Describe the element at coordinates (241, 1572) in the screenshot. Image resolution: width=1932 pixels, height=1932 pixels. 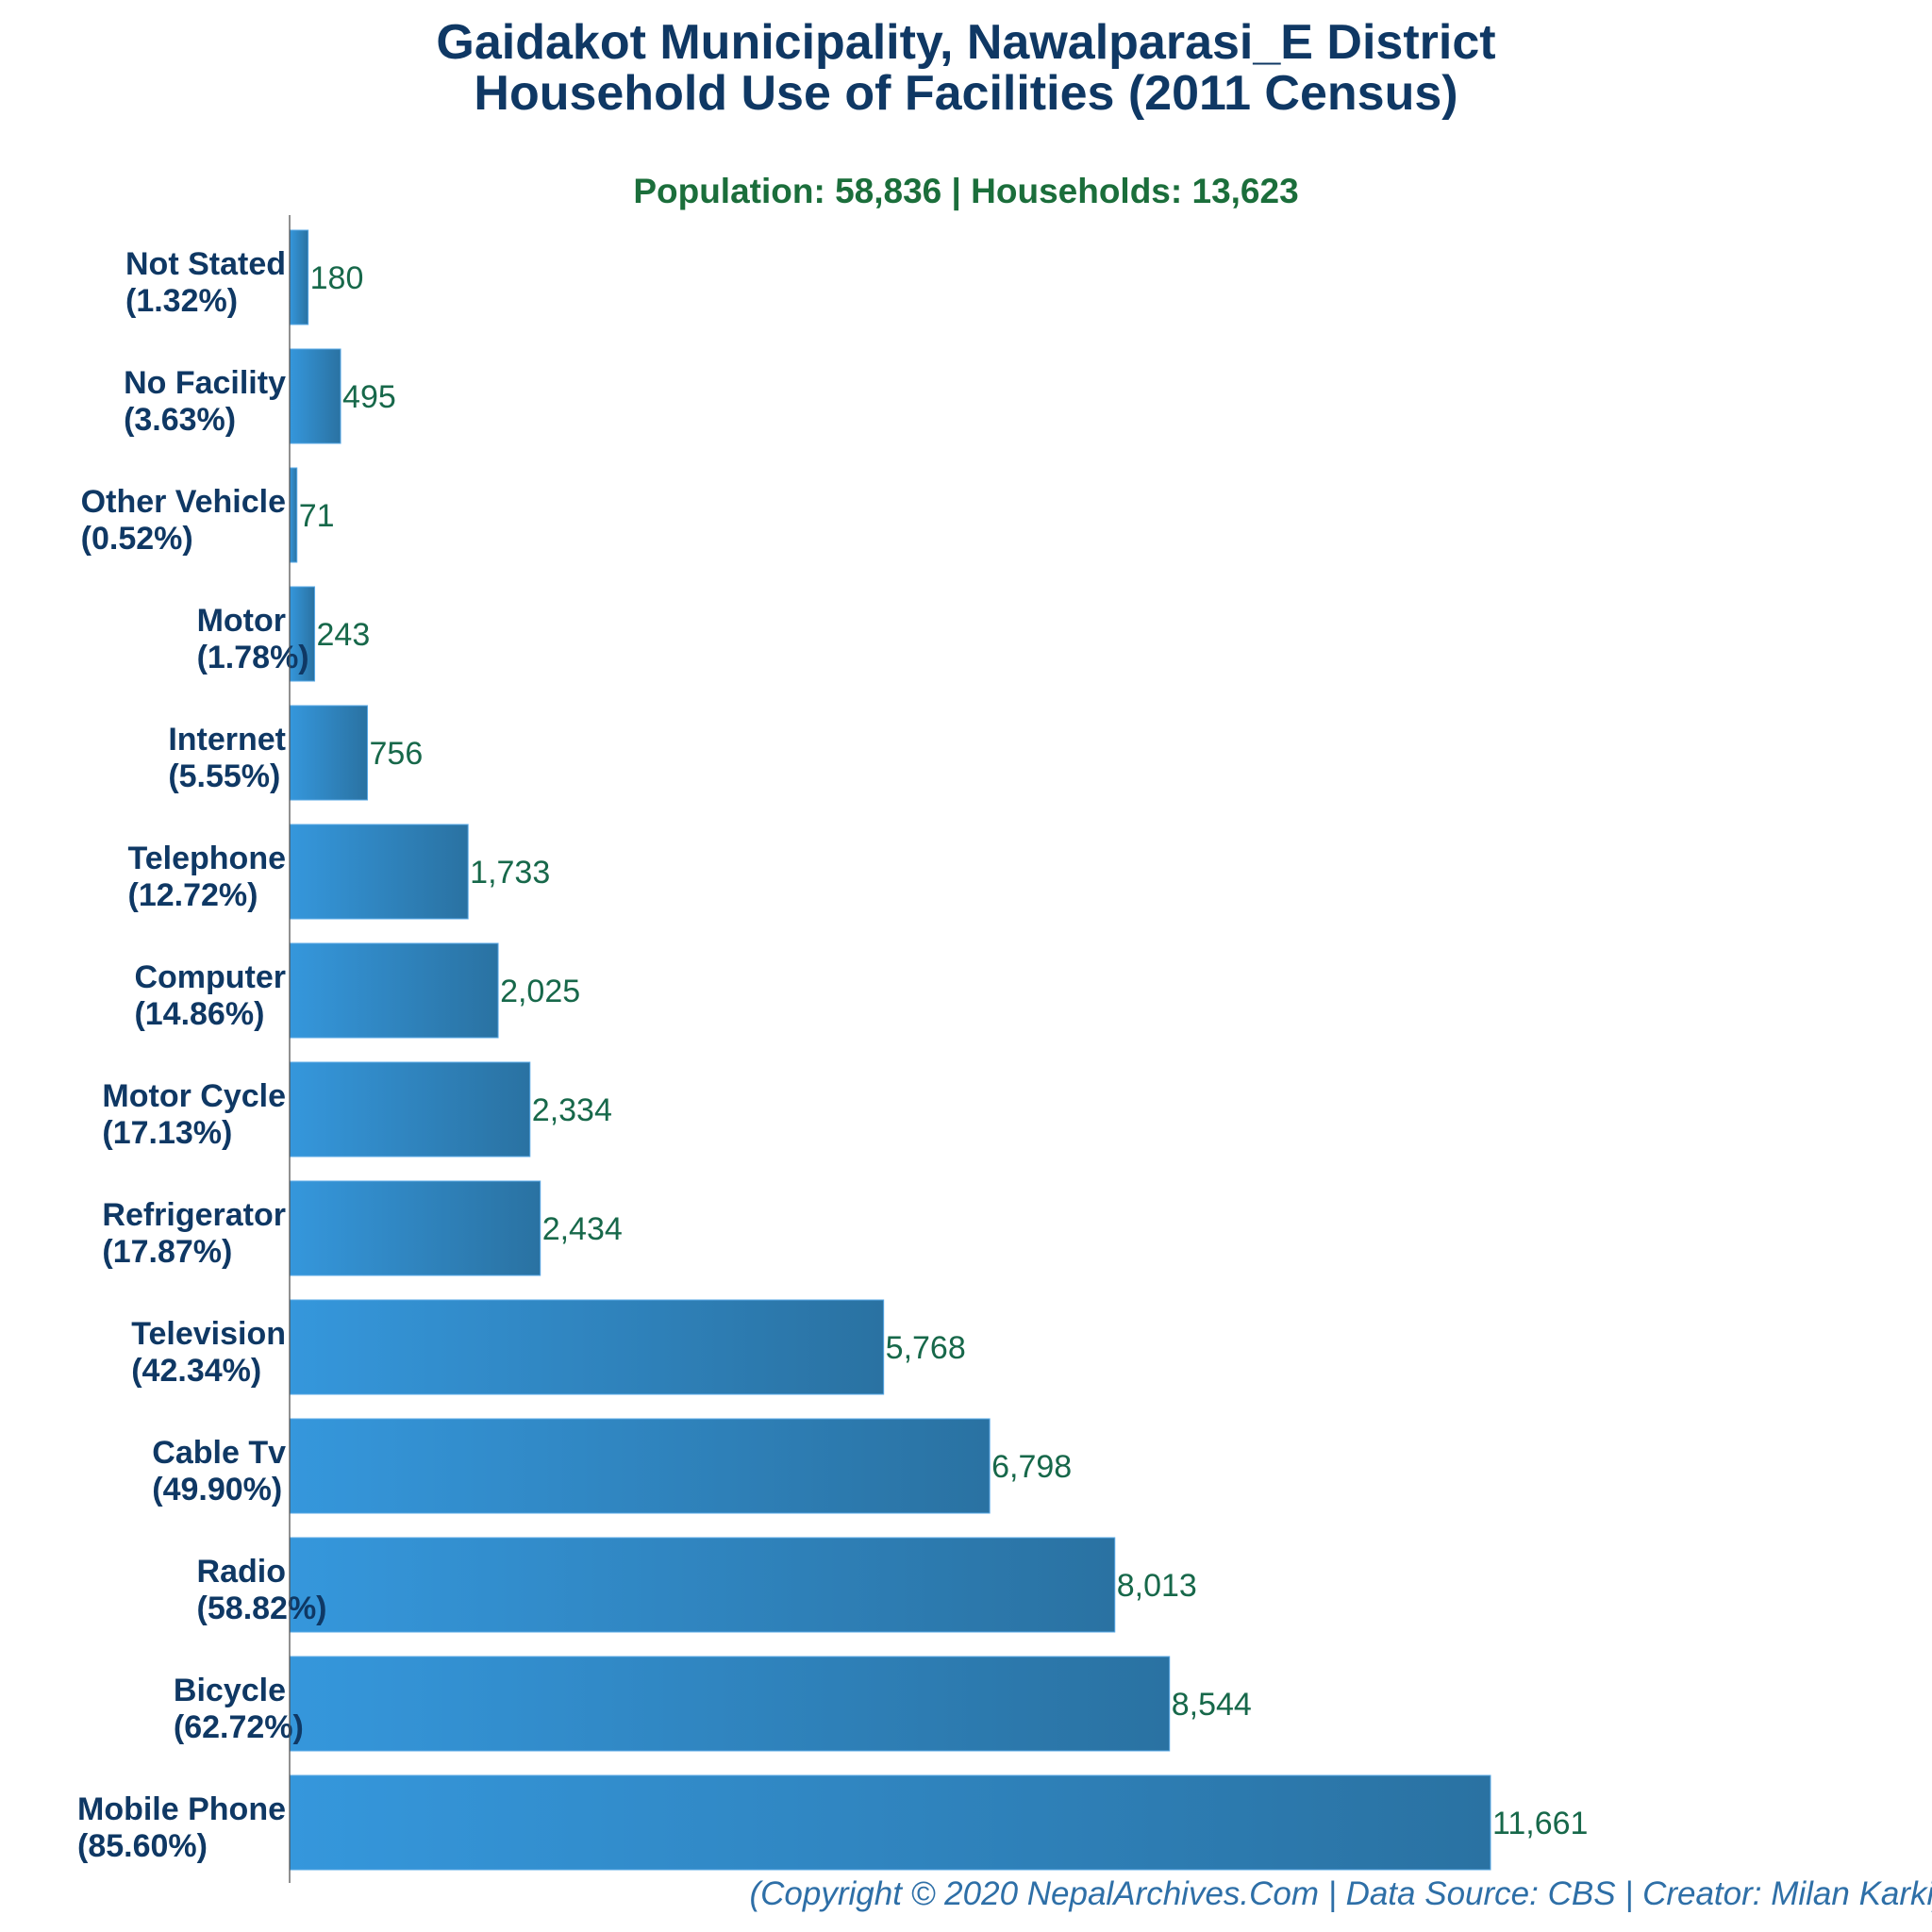
I see `category-label: Radio` at that location.